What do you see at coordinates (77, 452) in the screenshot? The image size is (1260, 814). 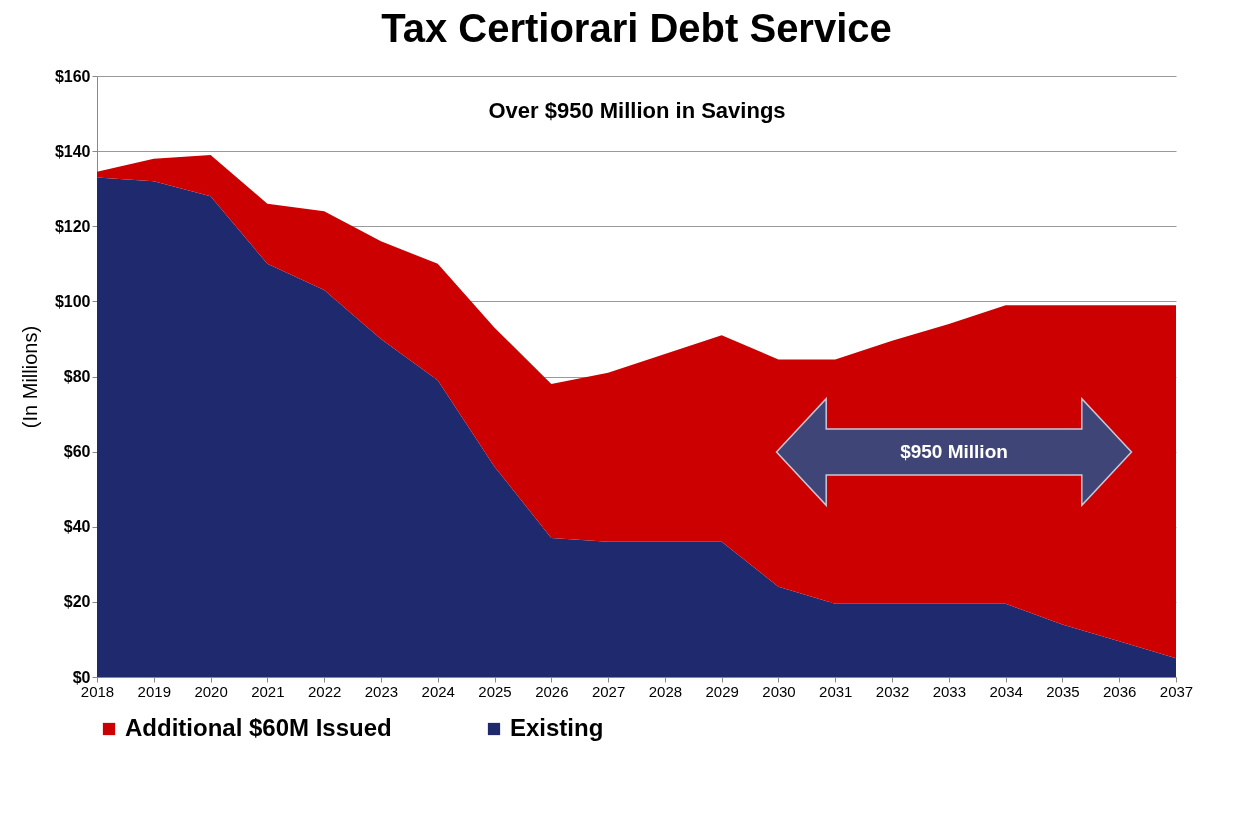 I see `y-tick-label: $60` at bounding box center [77, 452].